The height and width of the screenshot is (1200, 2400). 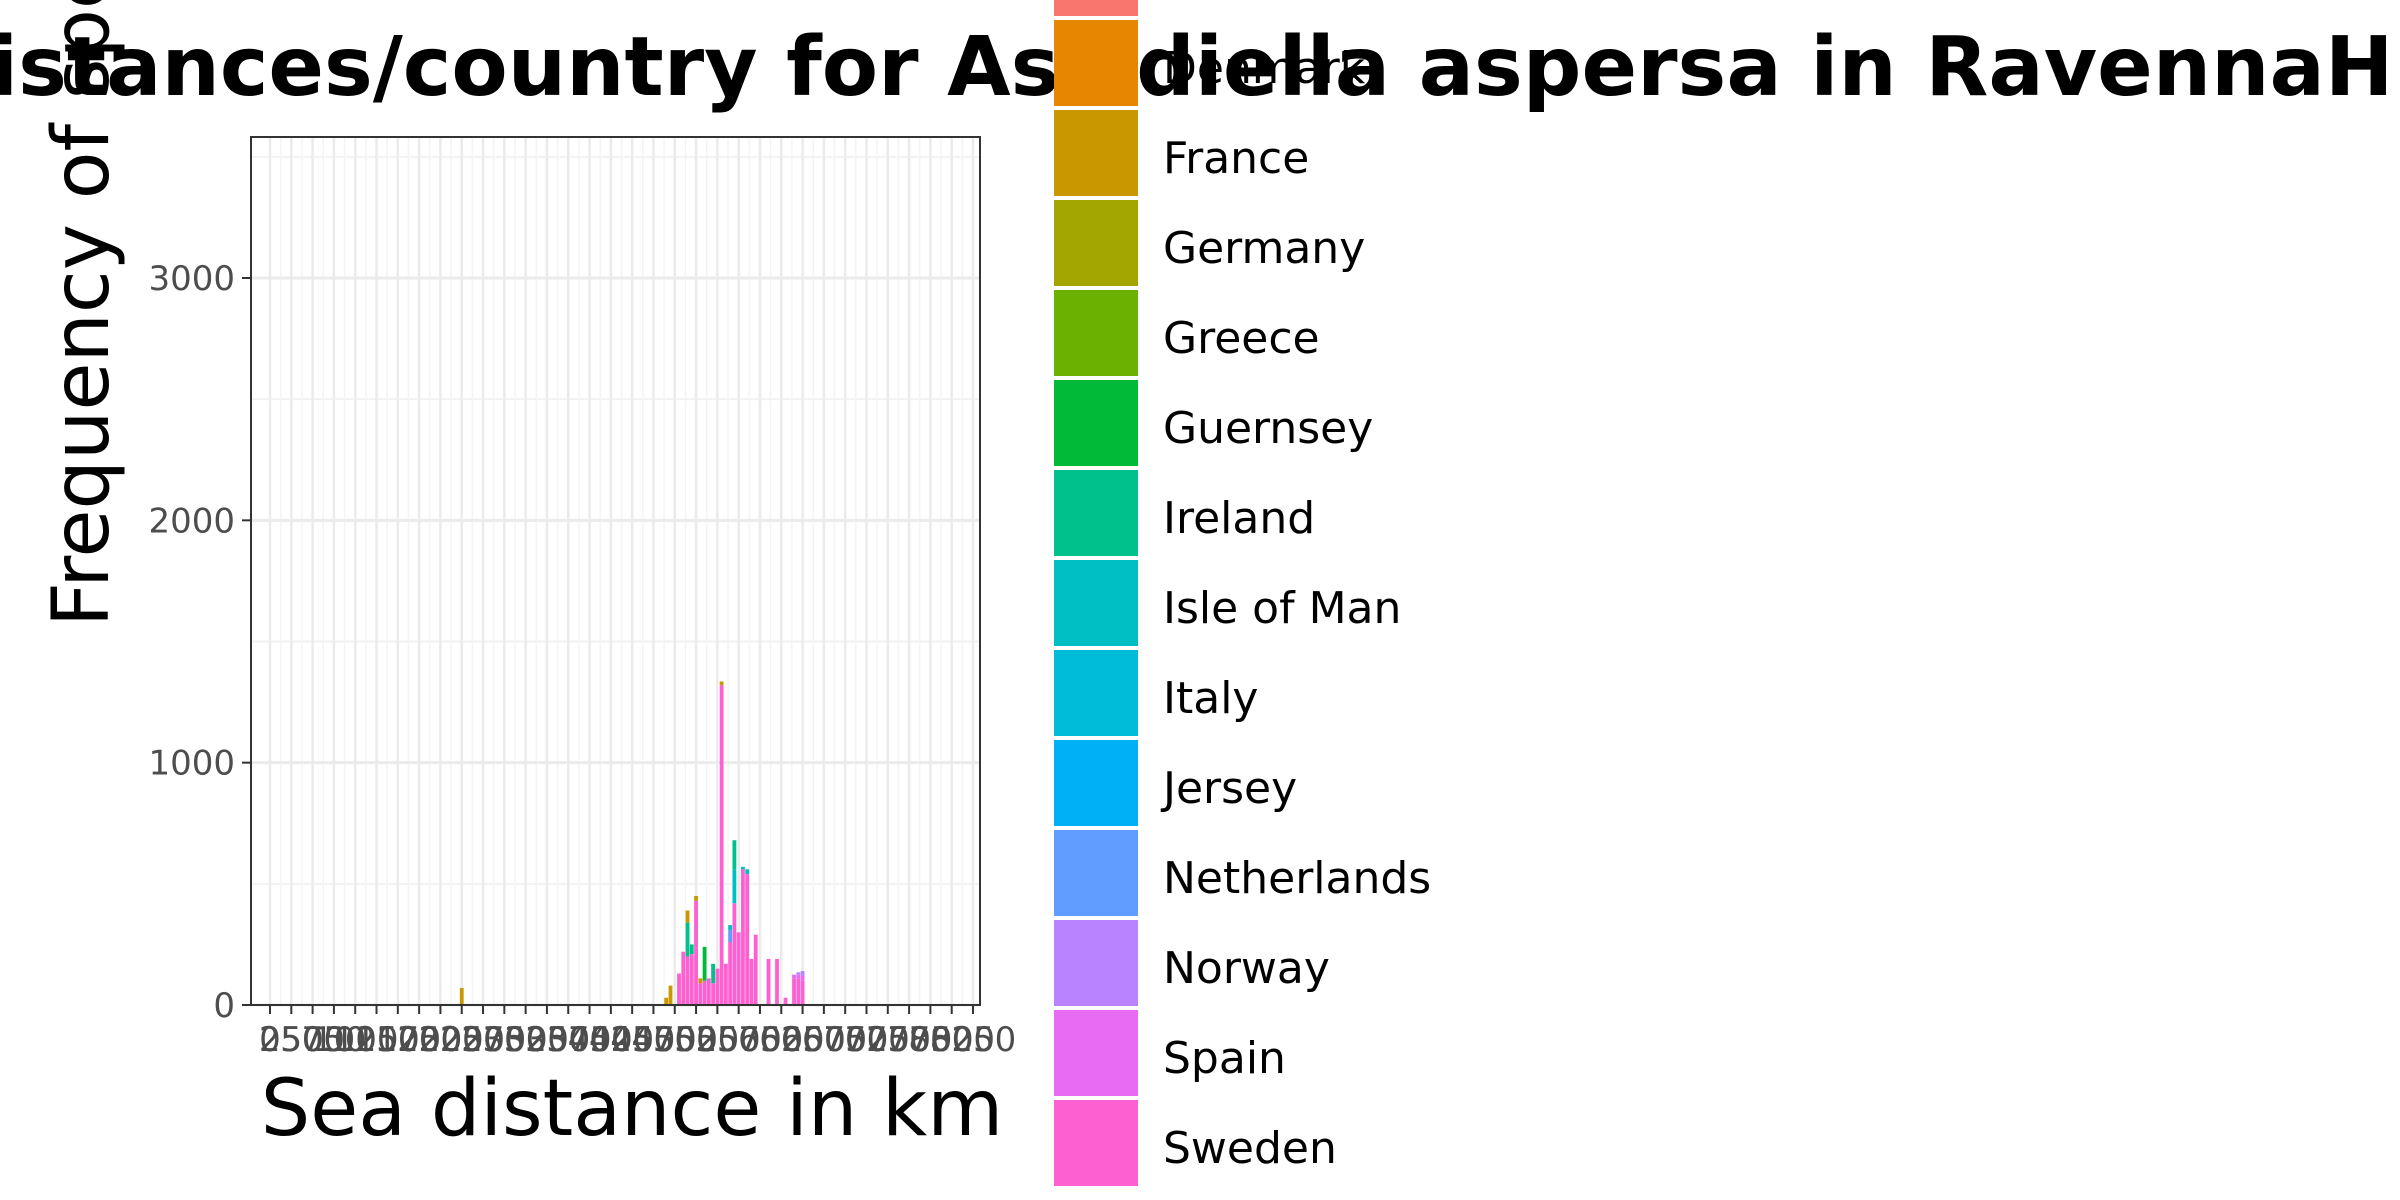 I want to click on legend-label: Ireland, so click(x=1239, y=518).